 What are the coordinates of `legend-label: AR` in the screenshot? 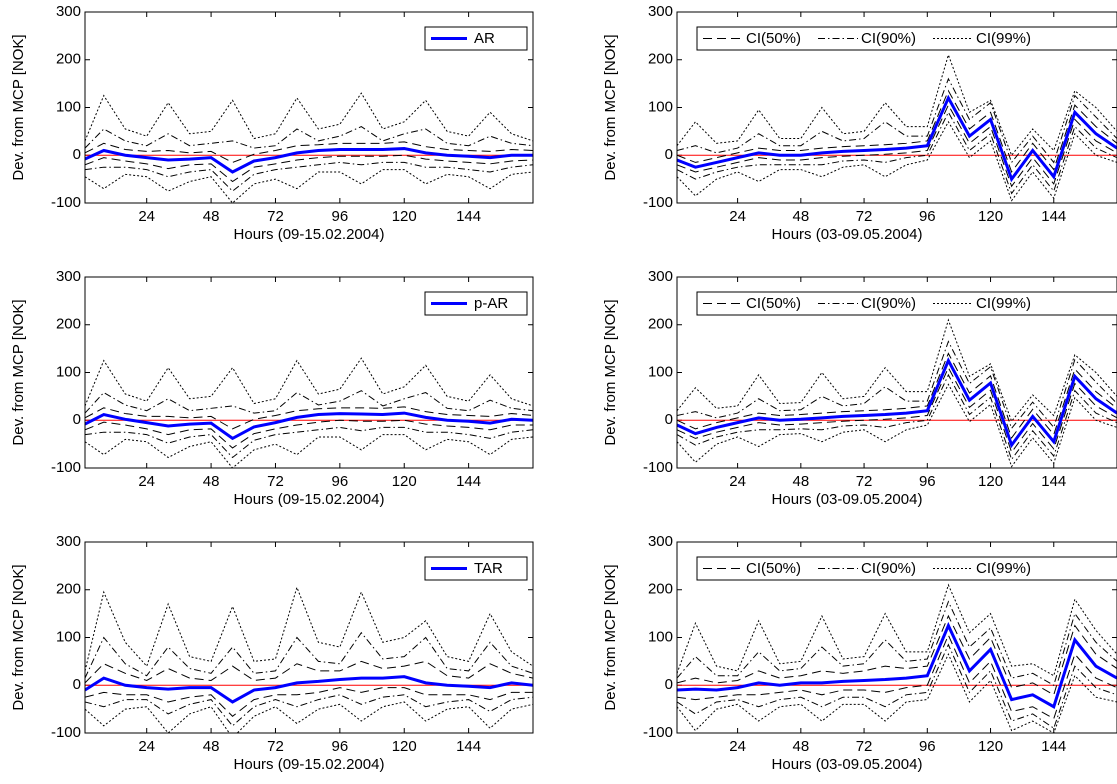 It's located at (484, 38).